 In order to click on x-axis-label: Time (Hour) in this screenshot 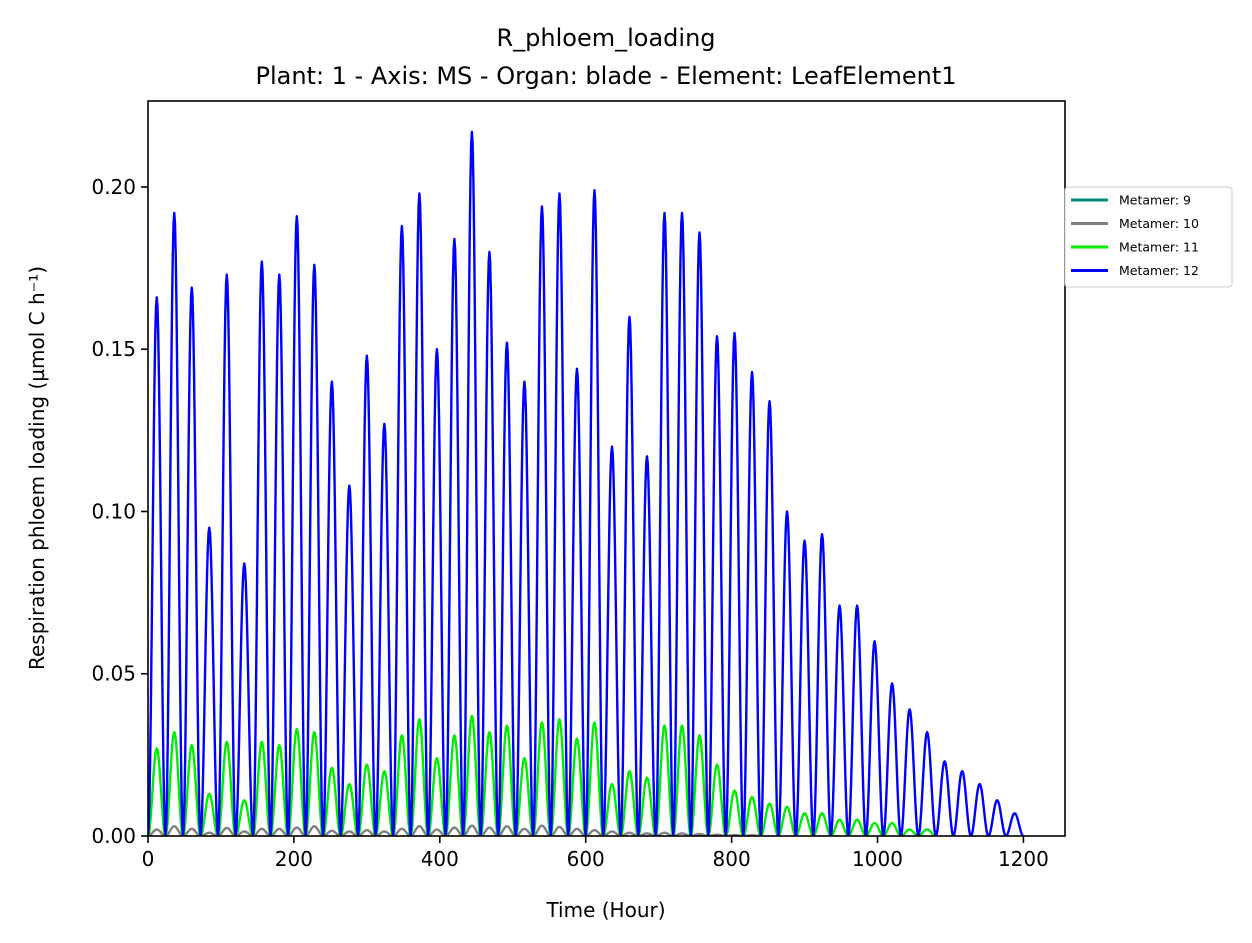, I will do `click(605, 910)`.